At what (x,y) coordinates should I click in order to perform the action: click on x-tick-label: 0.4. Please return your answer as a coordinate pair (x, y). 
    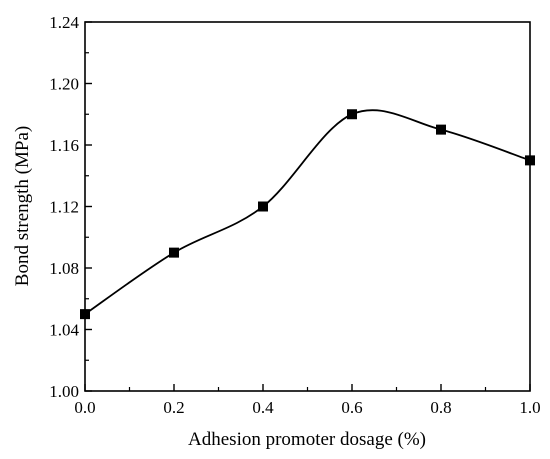
    Looking at the image, I should click on (263, 407).